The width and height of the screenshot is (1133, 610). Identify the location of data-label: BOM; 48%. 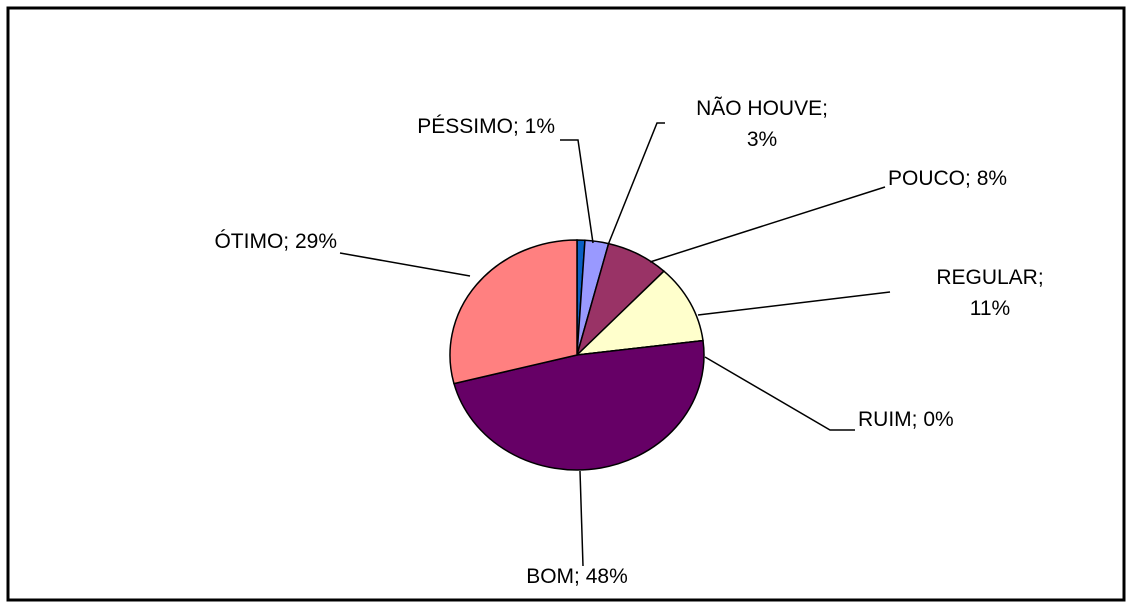
(577, 576).